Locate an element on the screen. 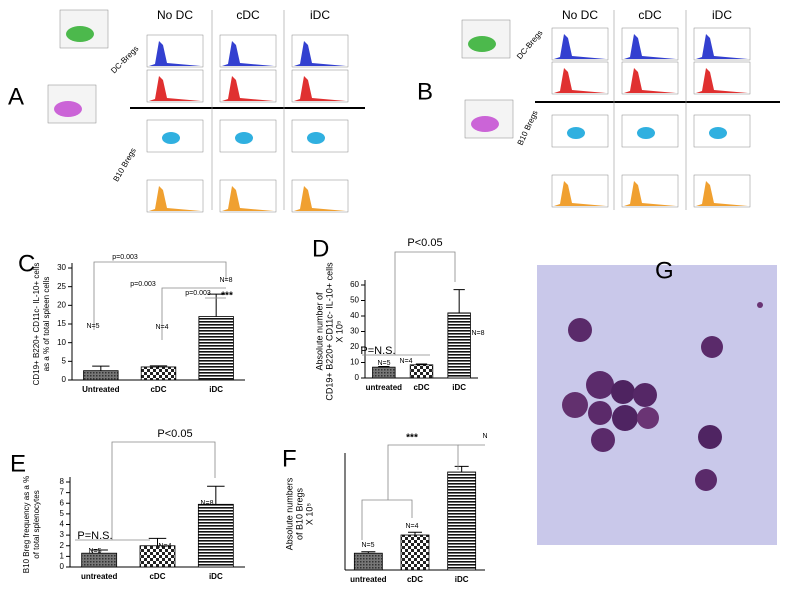 This screenshot has width=787, height=594. panel-label: F is located at coordinates (289, 458).